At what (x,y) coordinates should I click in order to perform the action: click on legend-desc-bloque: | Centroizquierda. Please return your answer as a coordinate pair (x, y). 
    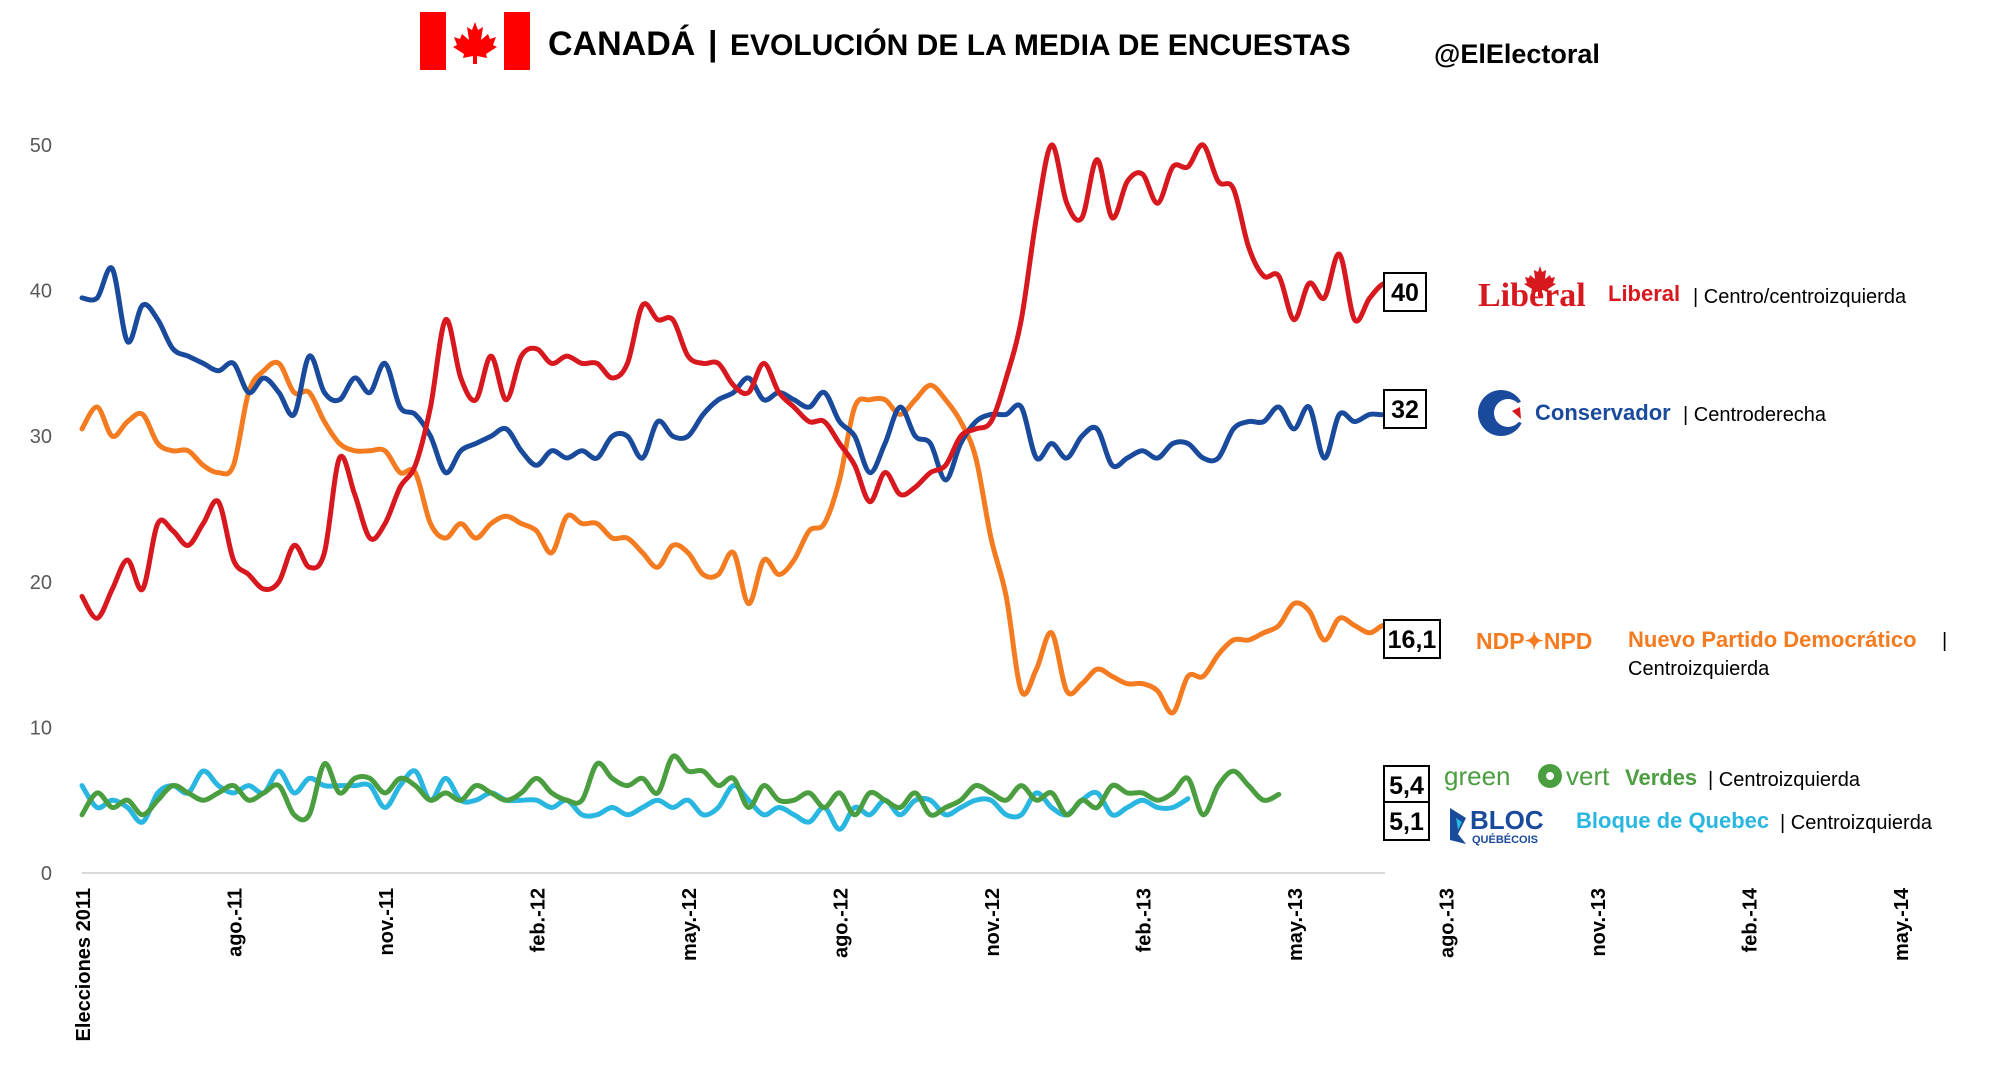
    Looking at the image, I should click on (1856, 823).